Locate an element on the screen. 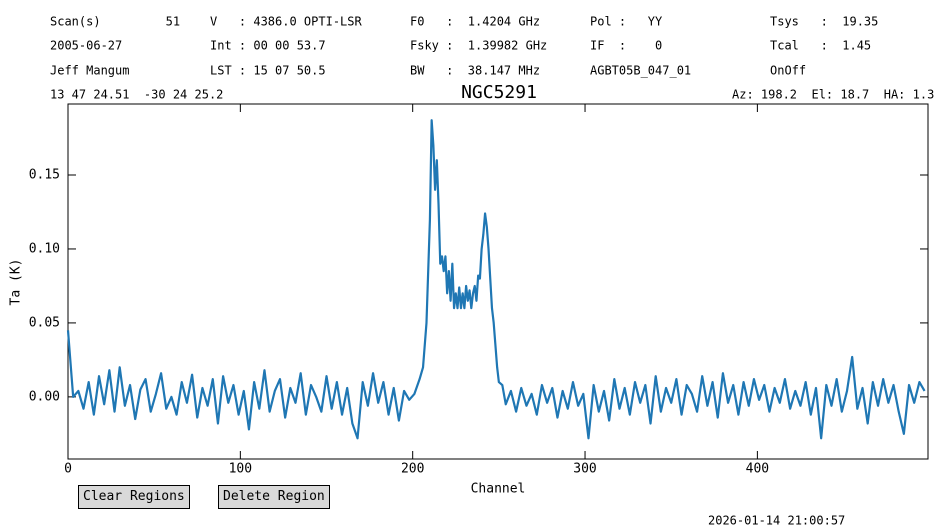 Image resolution: width=937 pixels, height=531 pixels. header-field: Jeff Mangum is located at coordinates (89, 71).